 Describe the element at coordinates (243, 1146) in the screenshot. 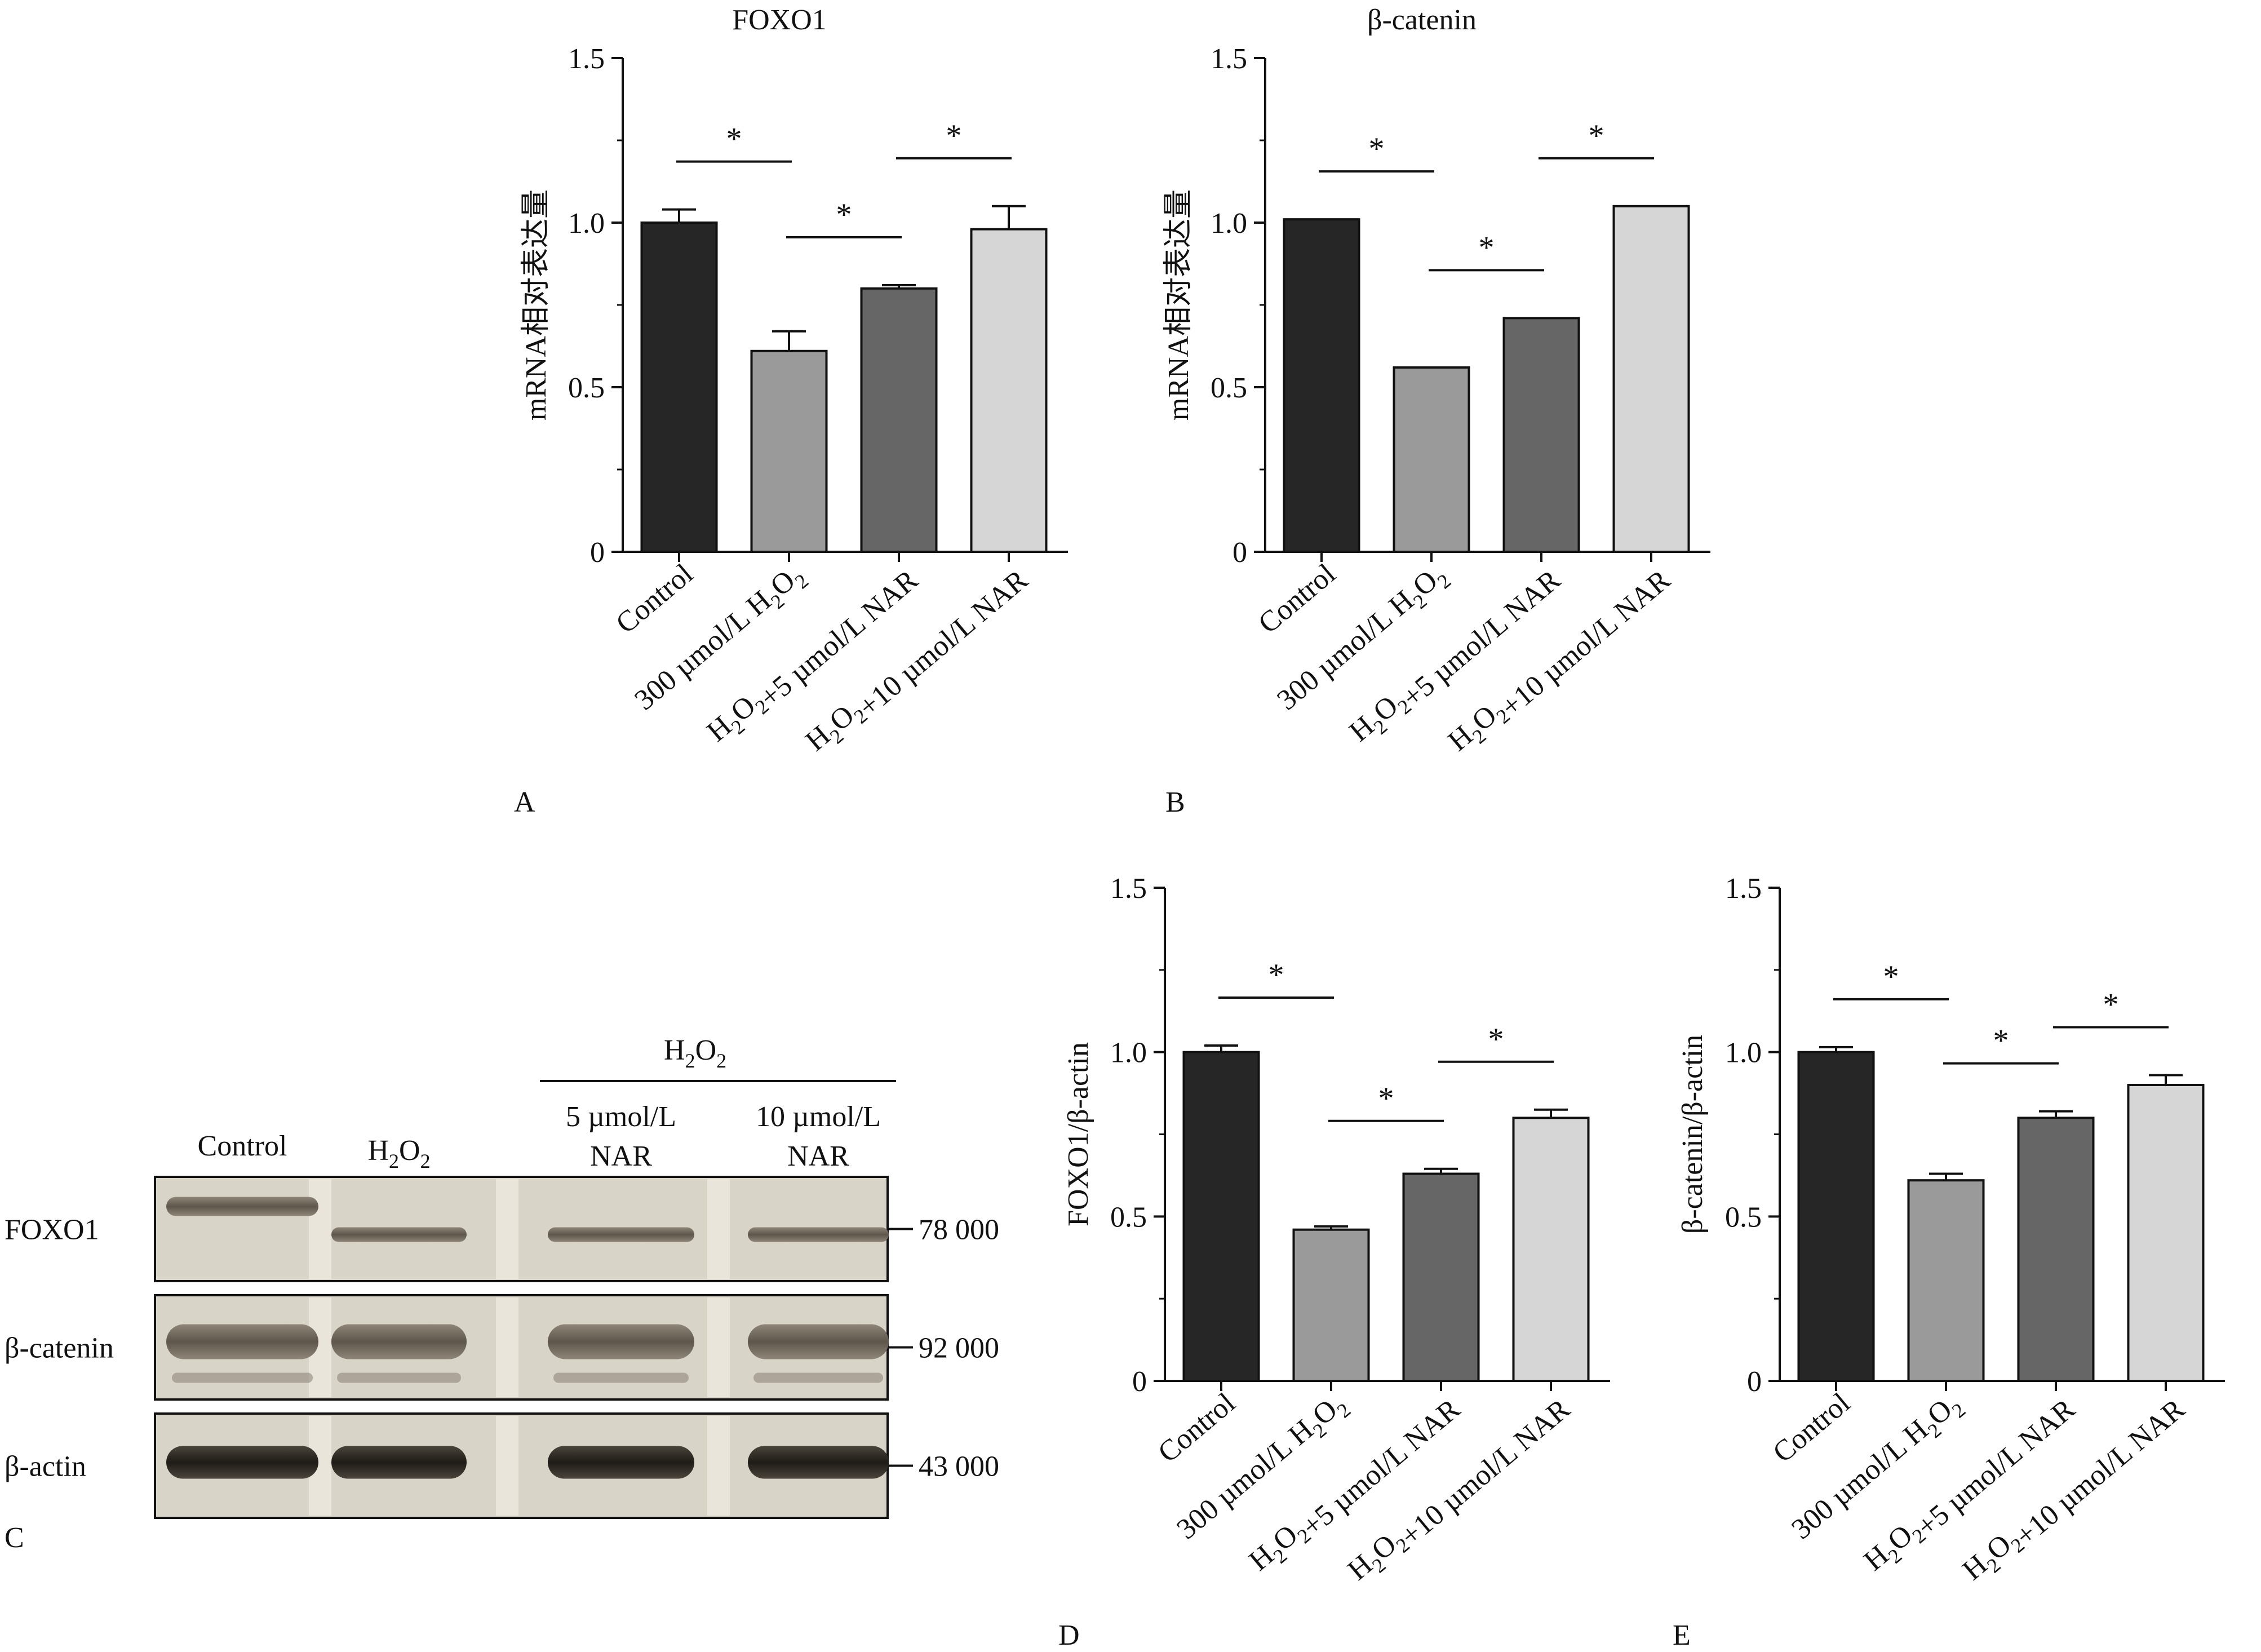

I see `lane-label-control: Control` at that location.